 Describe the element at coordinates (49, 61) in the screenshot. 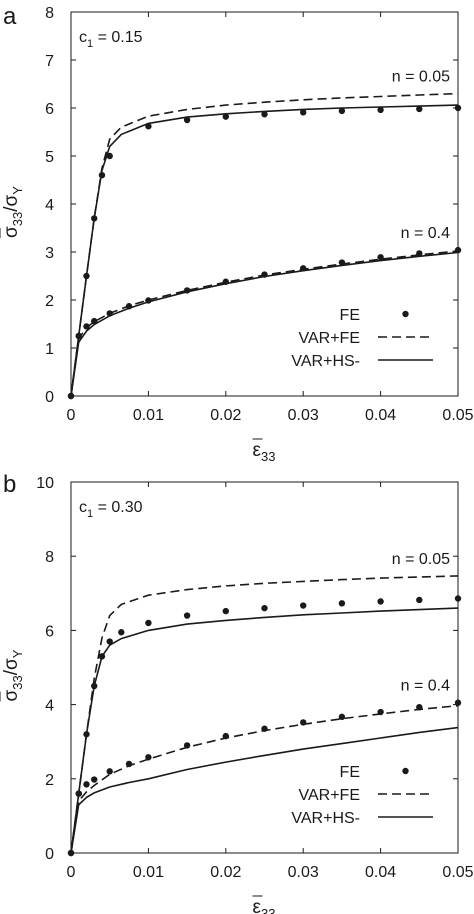

I see `y-tick-label: 7` at that location.